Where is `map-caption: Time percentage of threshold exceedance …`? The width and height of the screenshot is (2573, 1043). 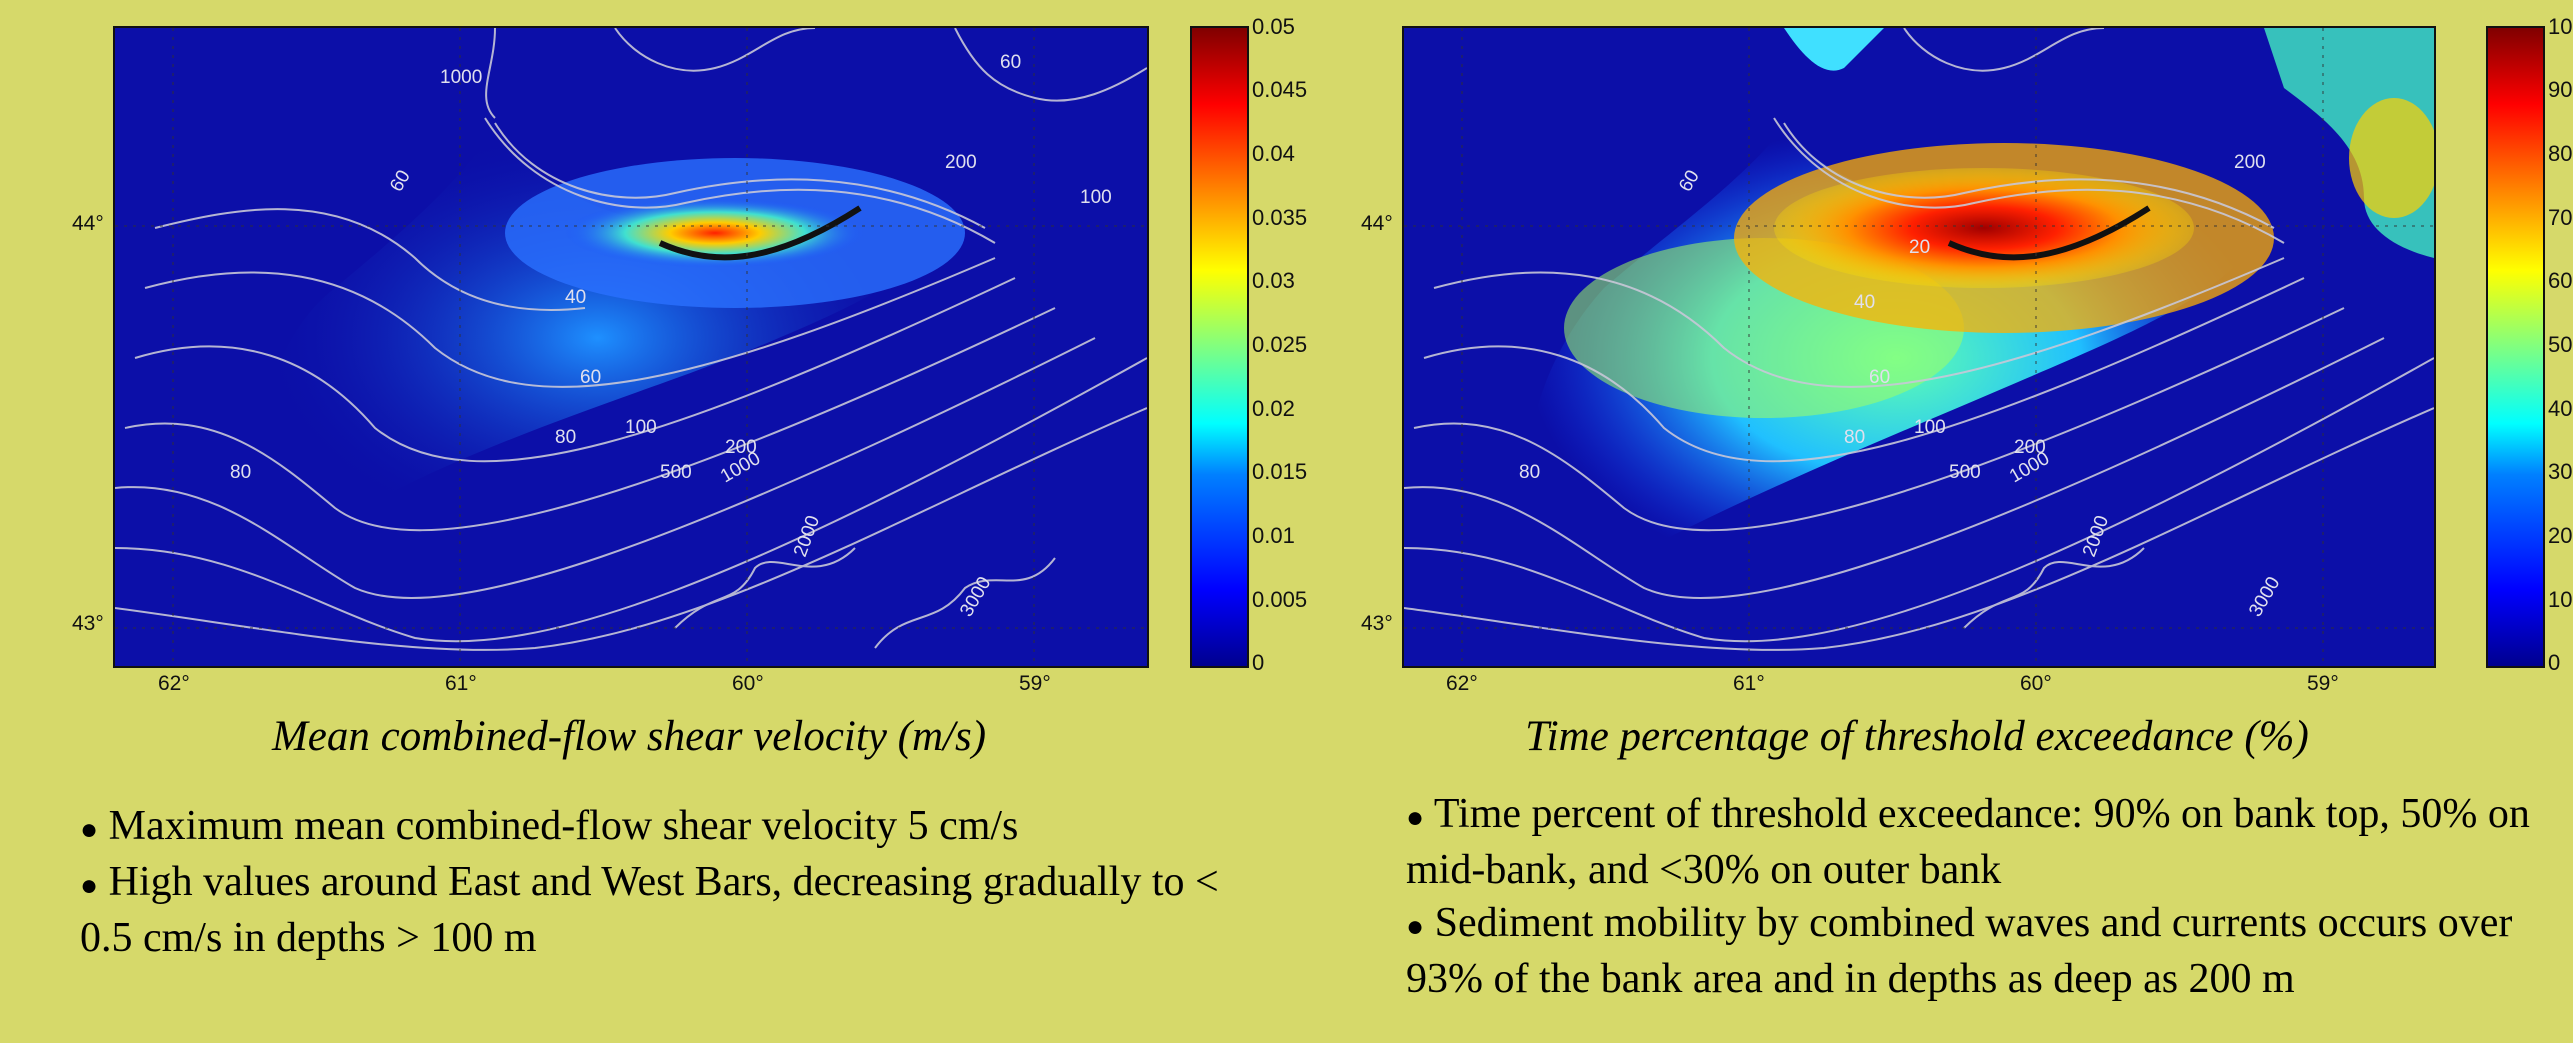 map-caption: Time percentage of threshold exceedance … is located at coordinates (1917, 736).